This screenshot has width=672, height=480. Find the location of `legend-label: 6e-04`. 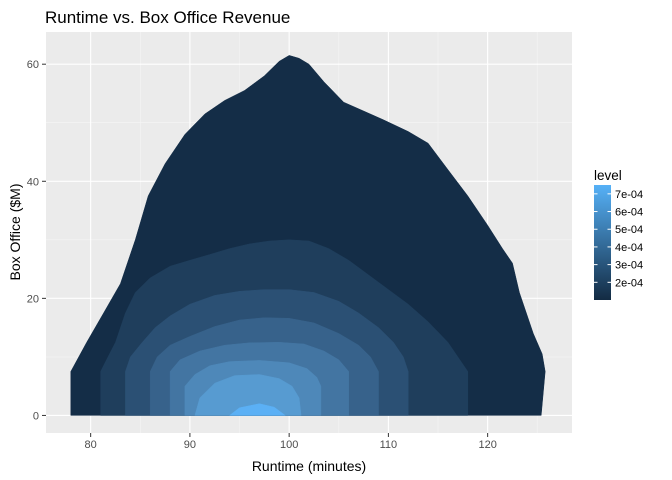

legend-label: 6e-04 is located at coordinates (629, 213).